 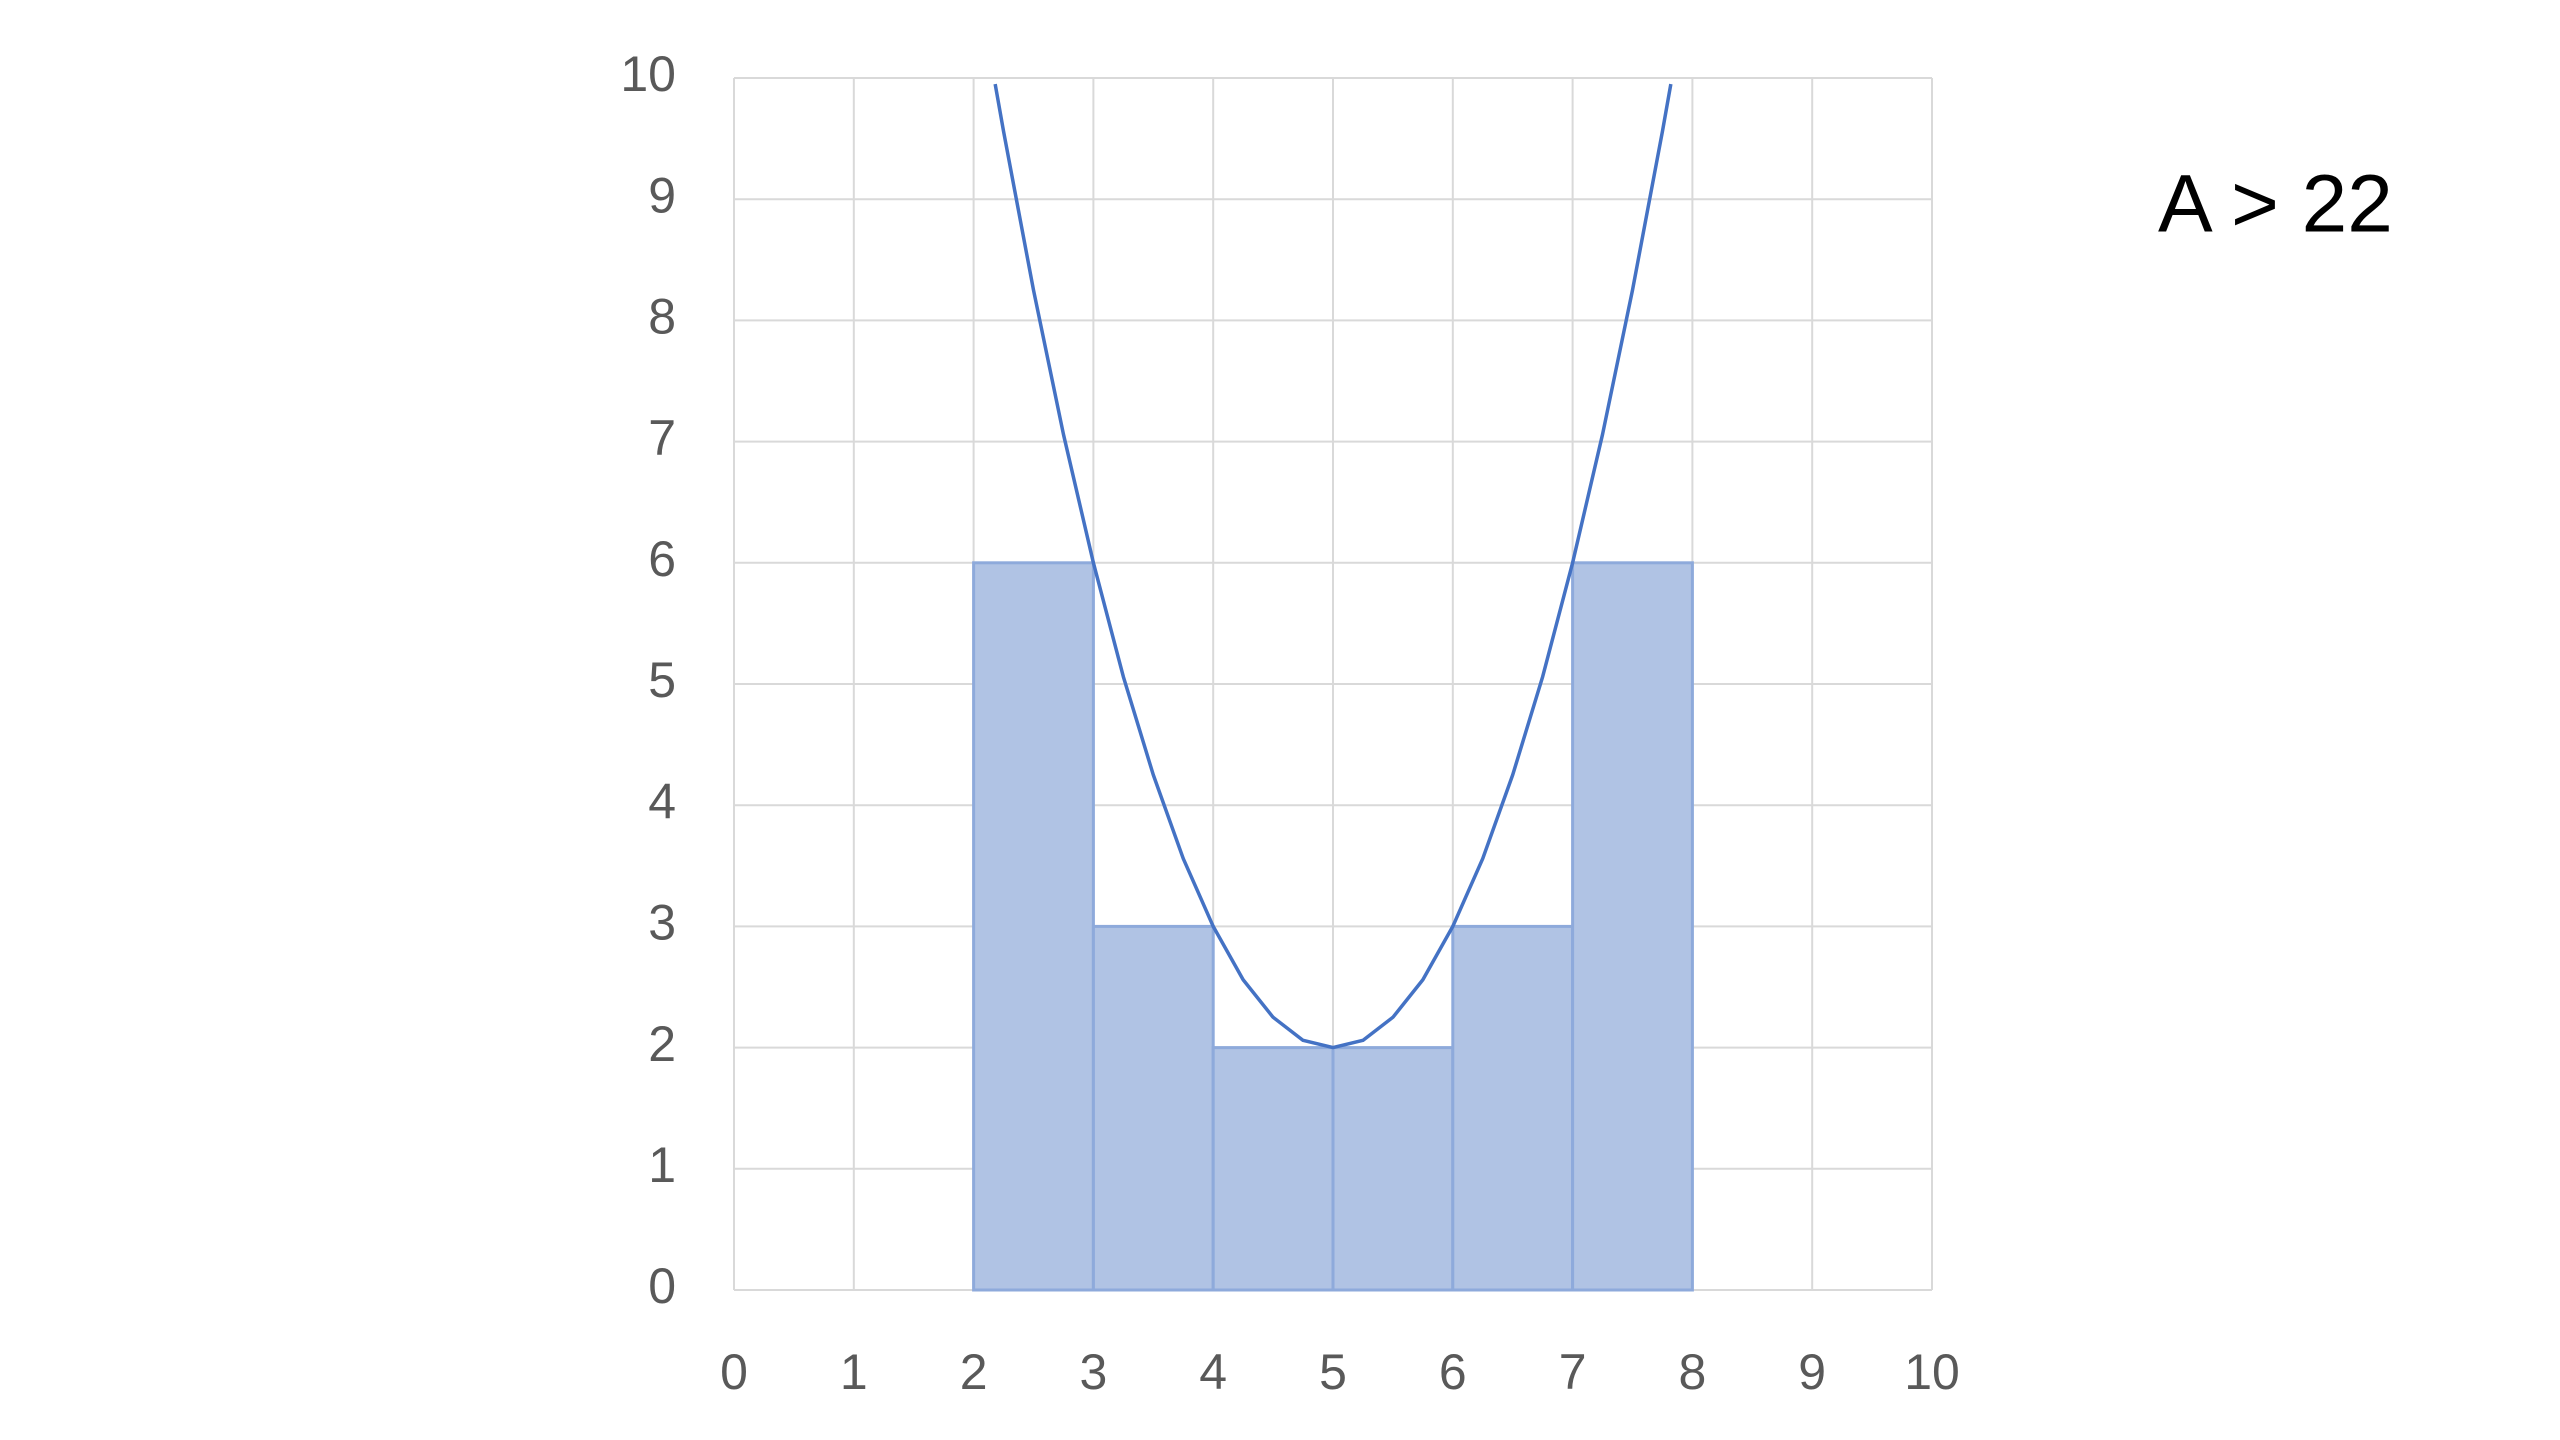 What do you see at coordinates (2275, 204) in the screenshot?
I see `annotation: A > 22` at bounding box center [2275, 204].